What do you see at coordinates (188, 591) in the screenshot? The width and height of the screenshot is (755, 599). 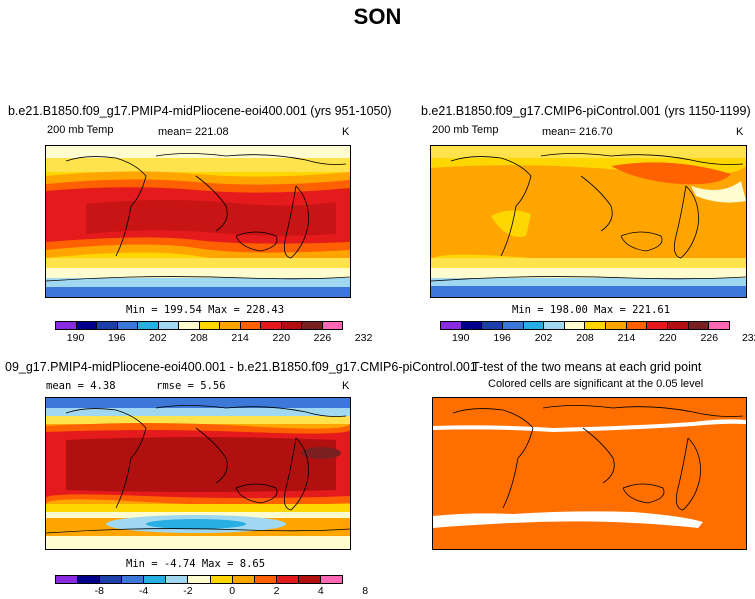 I see `colorbar-tick-label: -2` at bounding box center [188, 591].